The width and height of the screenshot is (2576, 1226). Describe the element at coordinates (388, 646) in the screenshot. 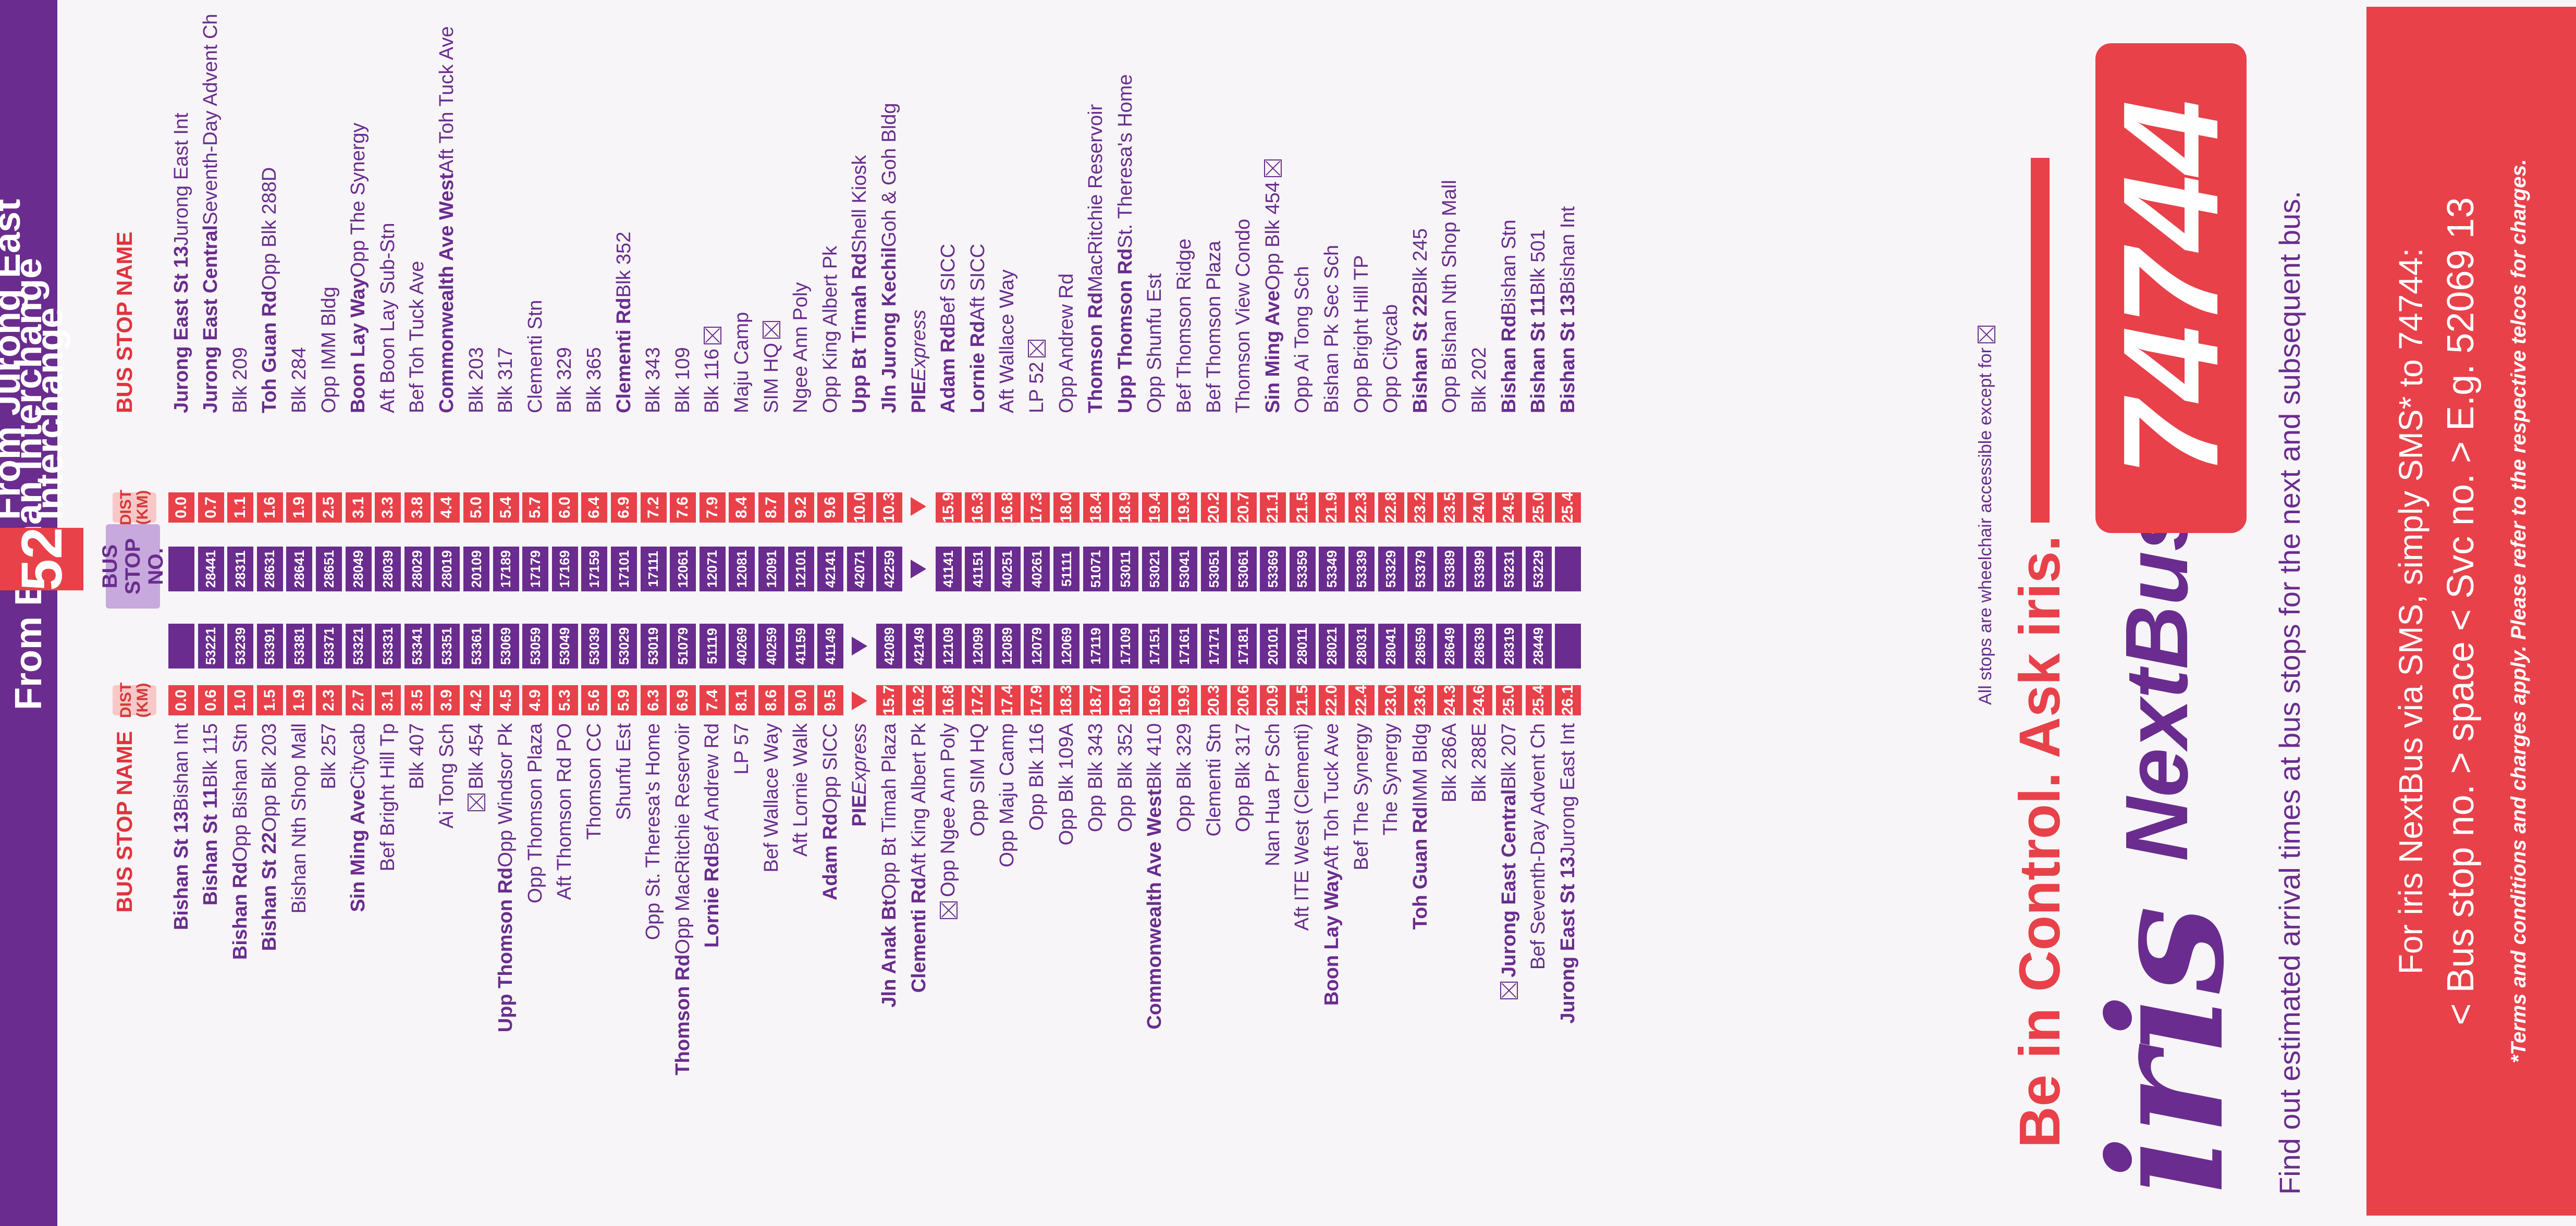

I see `bishan-stop-number: 53331` at that location.